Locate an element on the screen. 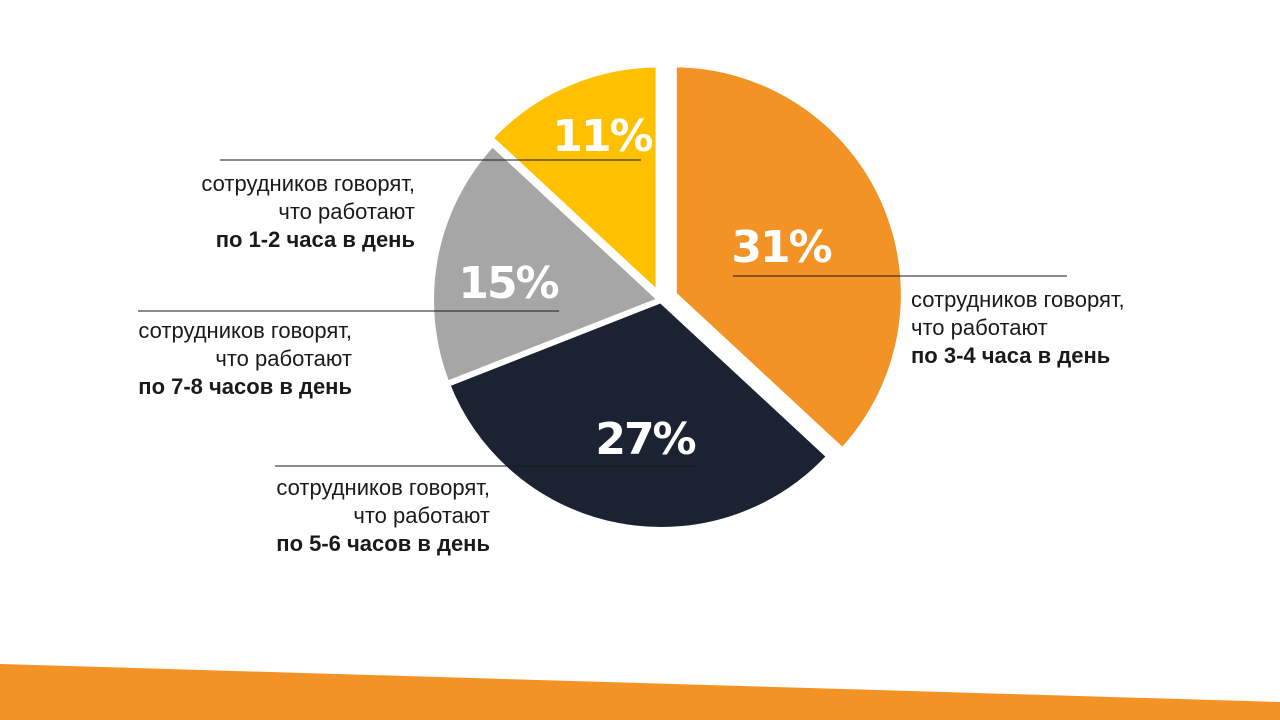 The image size is (1280, 720). annotation-31-line2: что работают is located at coordinates (979, 327).